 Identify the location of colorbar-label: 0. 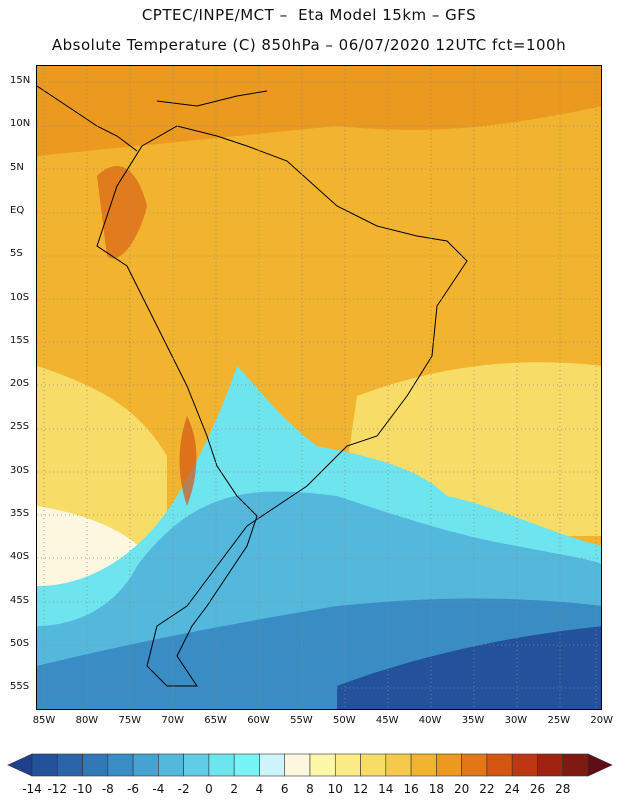
(209, 789).